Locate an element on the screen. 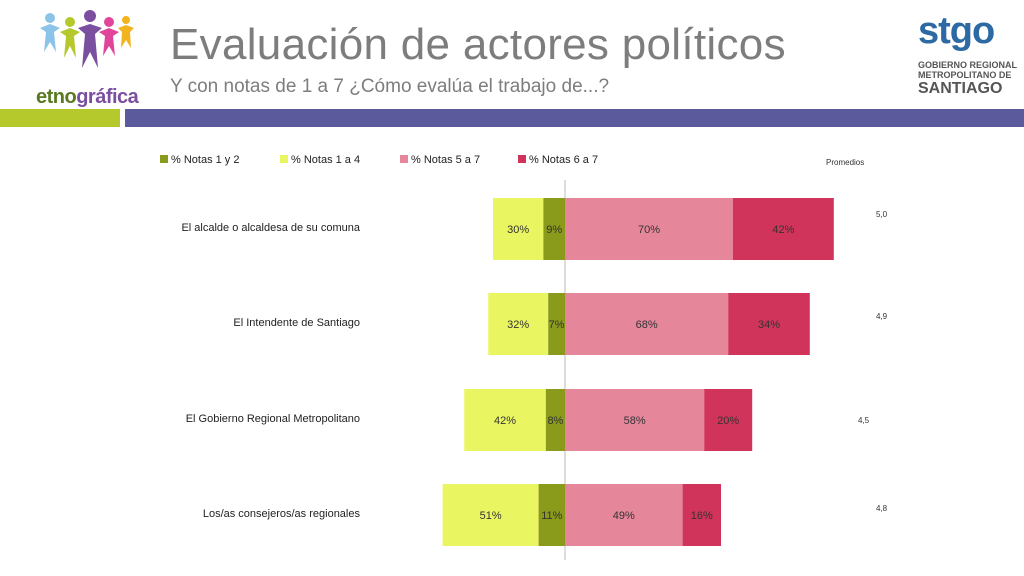 This screenshot has width=1024, height=576. value-label-notas-1-y-2: 7% is located at coordinates (557, 325).